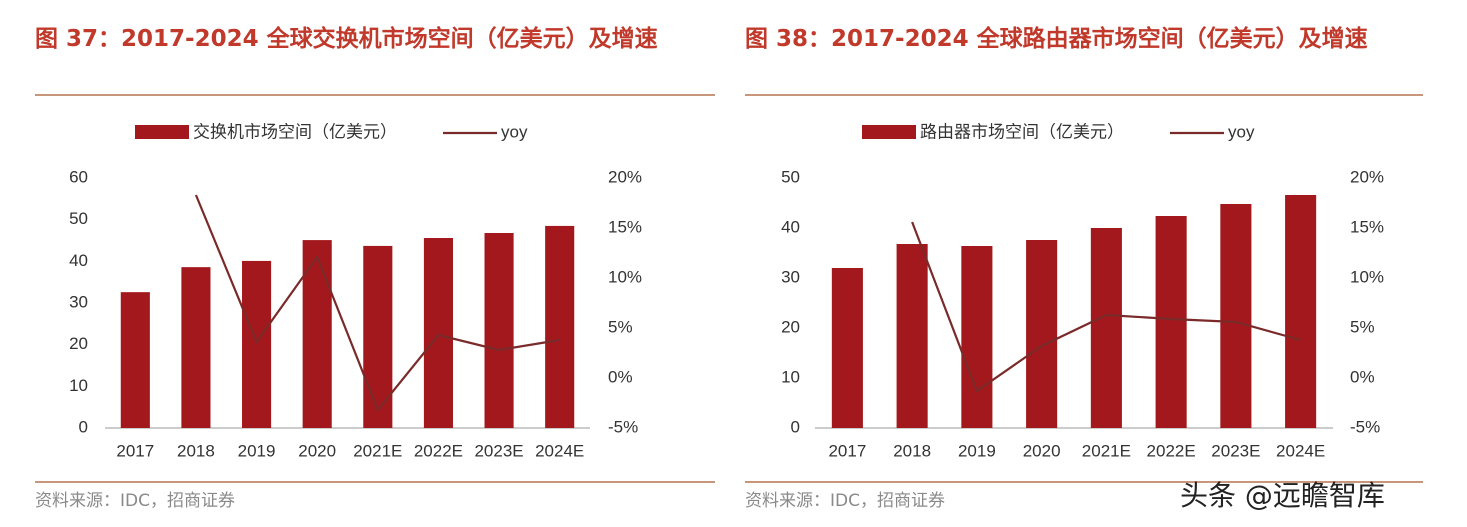 The image size is (1467, 527). What do you see at coordinates (1056, 39) in the screenshot?
I see `chart-title: 图 38：2017-2024 全球路由器市场空间（亿美元）及增速` at bounding box center [1056, 39].